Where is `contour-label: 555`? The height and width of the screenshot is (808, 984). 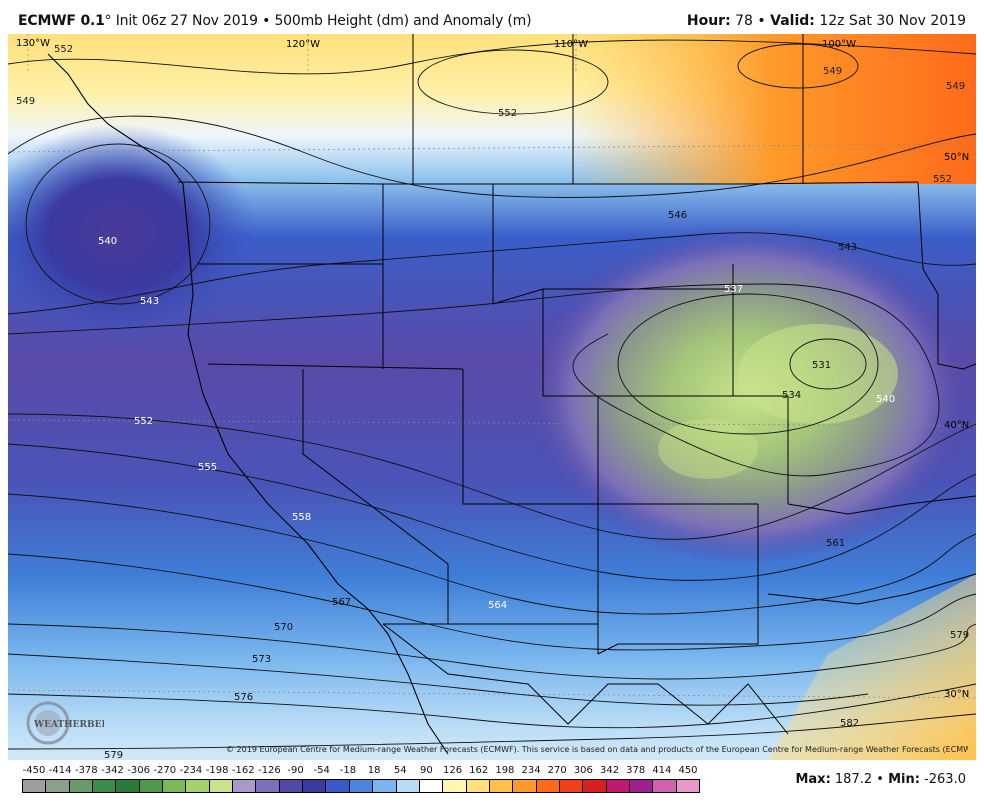 contour-label: 555 is located at coordinates (207, 467).